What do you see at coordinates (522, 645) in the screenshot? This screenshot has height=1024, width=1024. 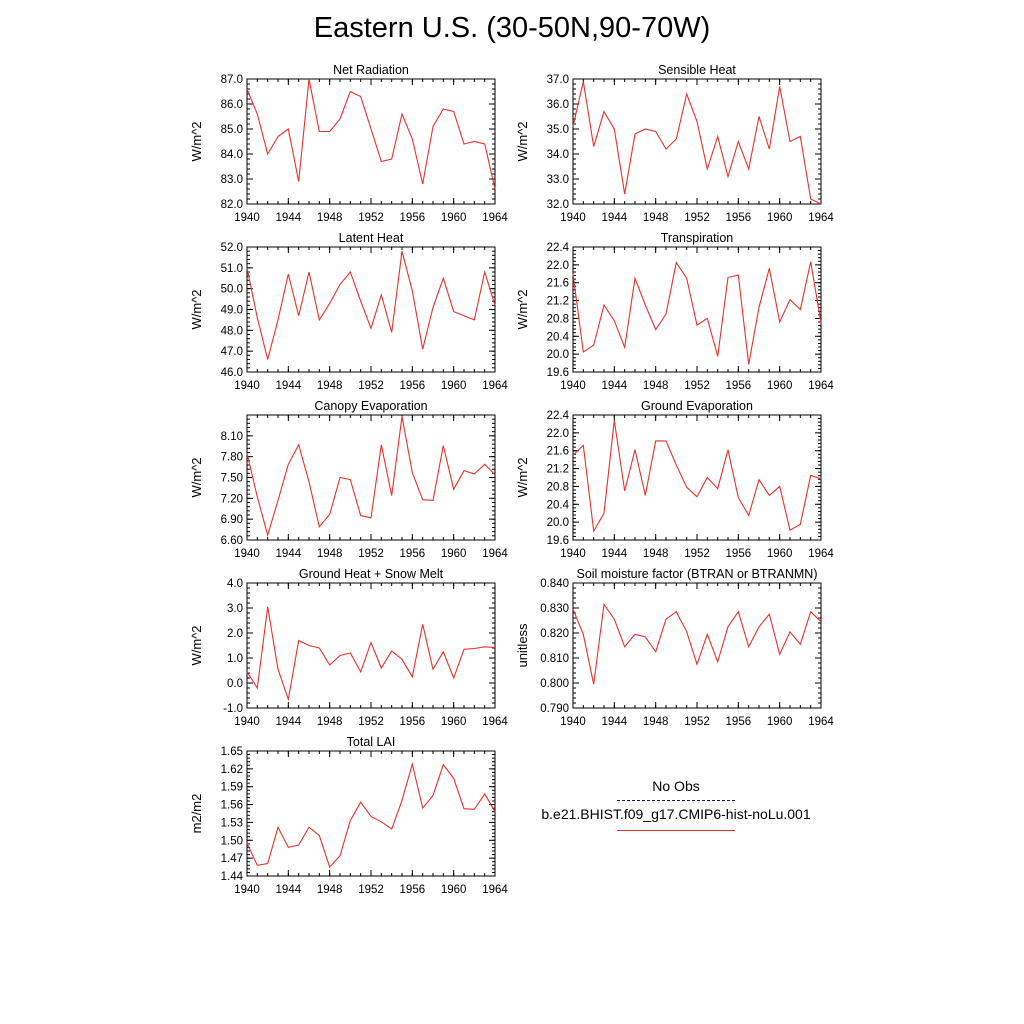 I see `y-axis-label: unitless` at bounding box center [522, 645].